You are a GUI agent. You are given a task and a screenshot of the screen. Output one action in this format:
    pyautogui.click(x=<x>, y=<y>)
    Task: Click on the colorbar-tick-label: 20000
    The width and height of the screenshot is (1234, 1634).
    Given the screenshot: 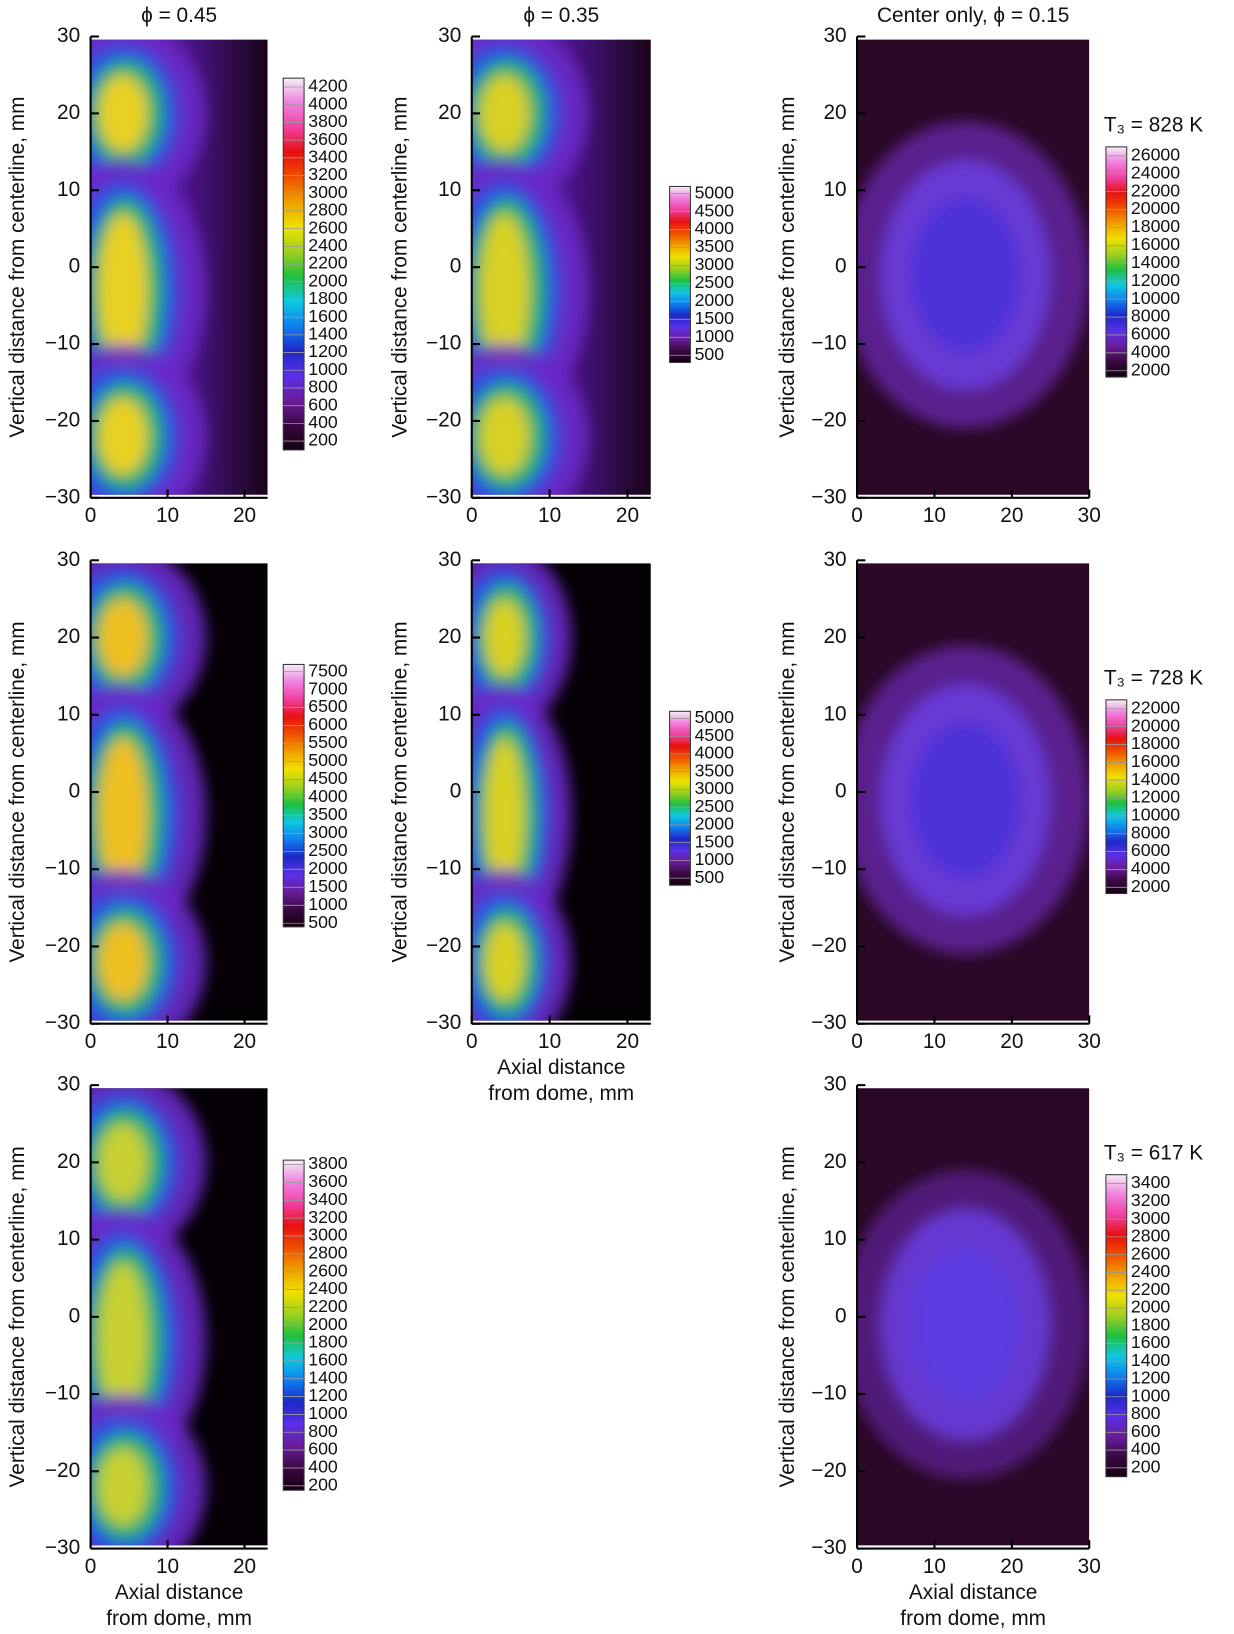 What is the action you would take?
    pyautogui.click(x=1155, y=208)
    